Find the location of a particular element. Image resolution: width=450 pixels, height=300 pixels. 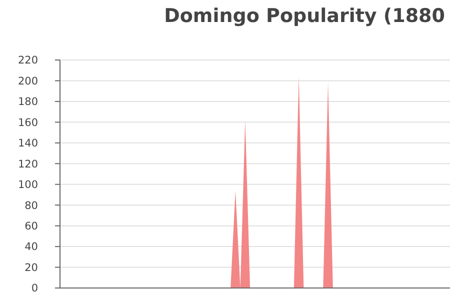

y-tick-label: 140 is located at coordinates (28, 144).